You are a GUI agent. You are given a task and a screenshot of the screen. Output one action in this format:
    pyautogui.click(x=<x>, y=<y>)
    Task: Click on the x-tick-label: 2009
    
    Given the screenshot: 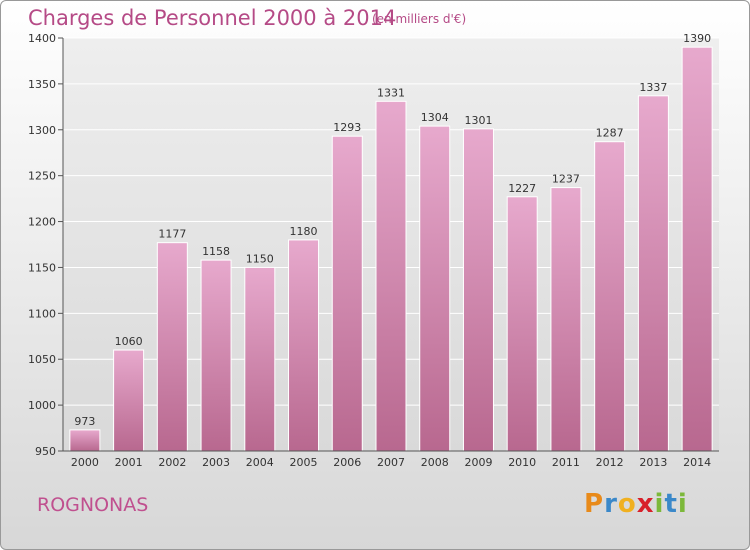 What is the action you would take?
    pyautogui.click(x=478, y=462)
    